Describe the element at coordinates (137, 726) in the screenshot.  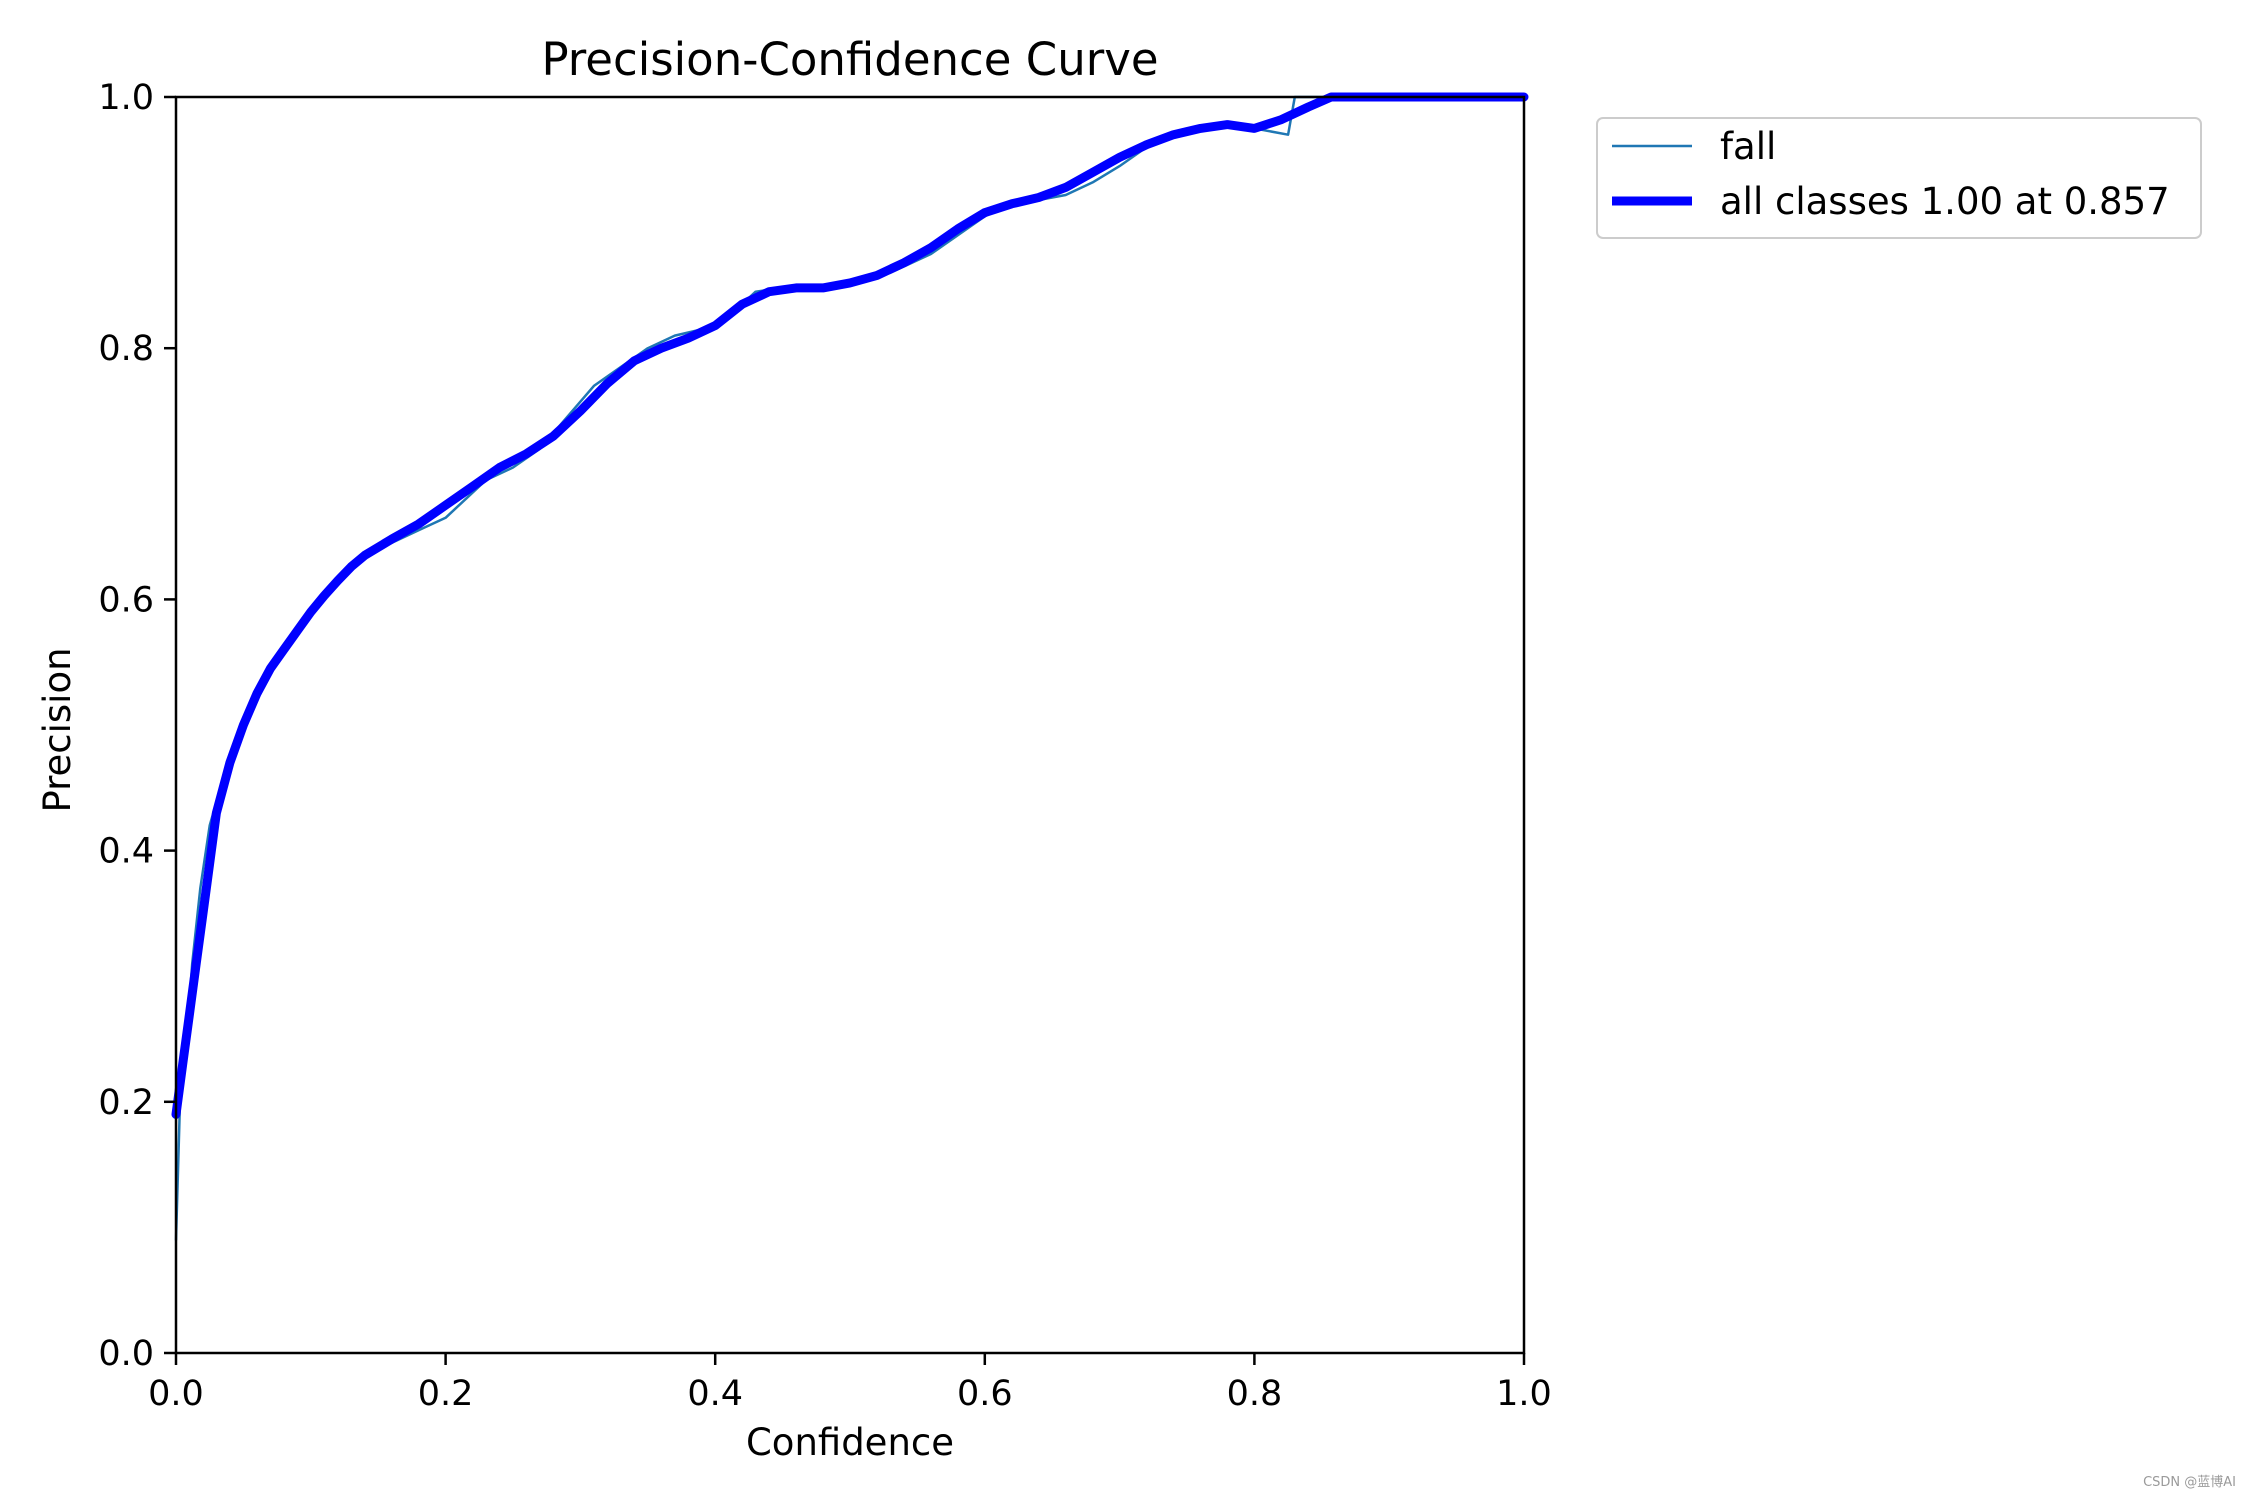
I see `y-axis-ticks: 0.0 0.2 0.4 0.6 0.8 1.0` at that location.